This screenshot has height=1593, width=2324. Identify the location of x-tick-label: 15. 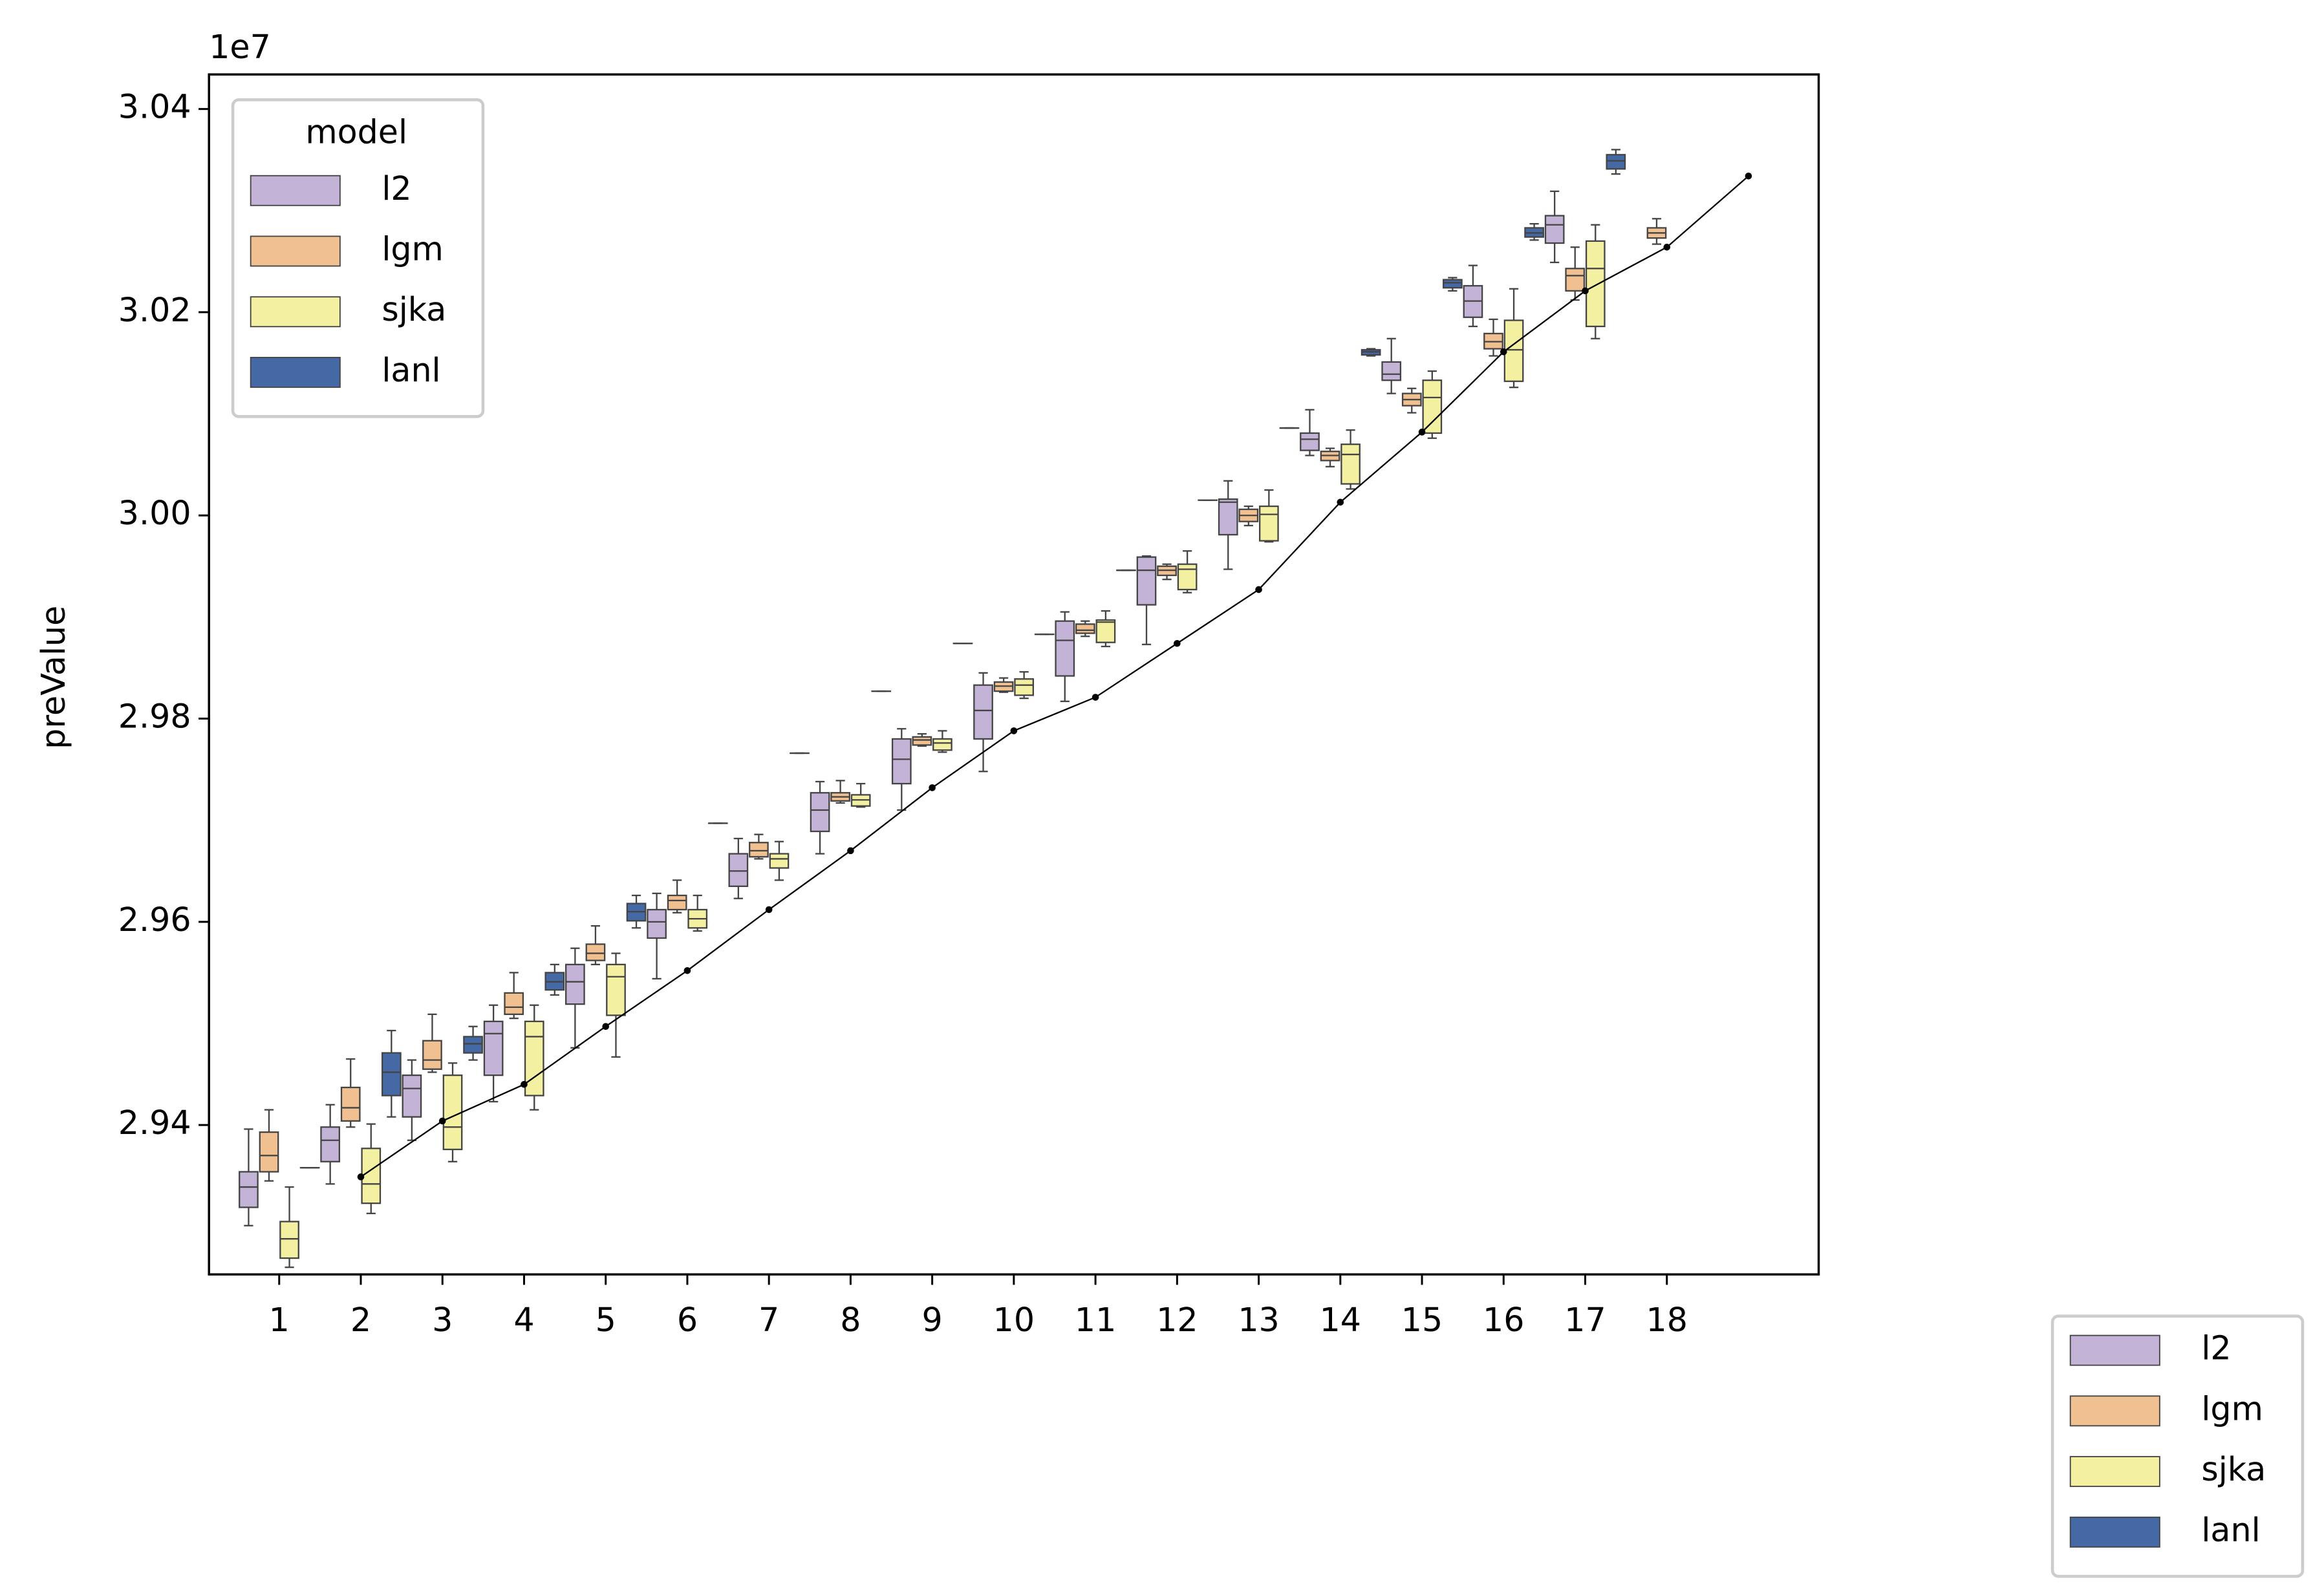
(1422, 1320).